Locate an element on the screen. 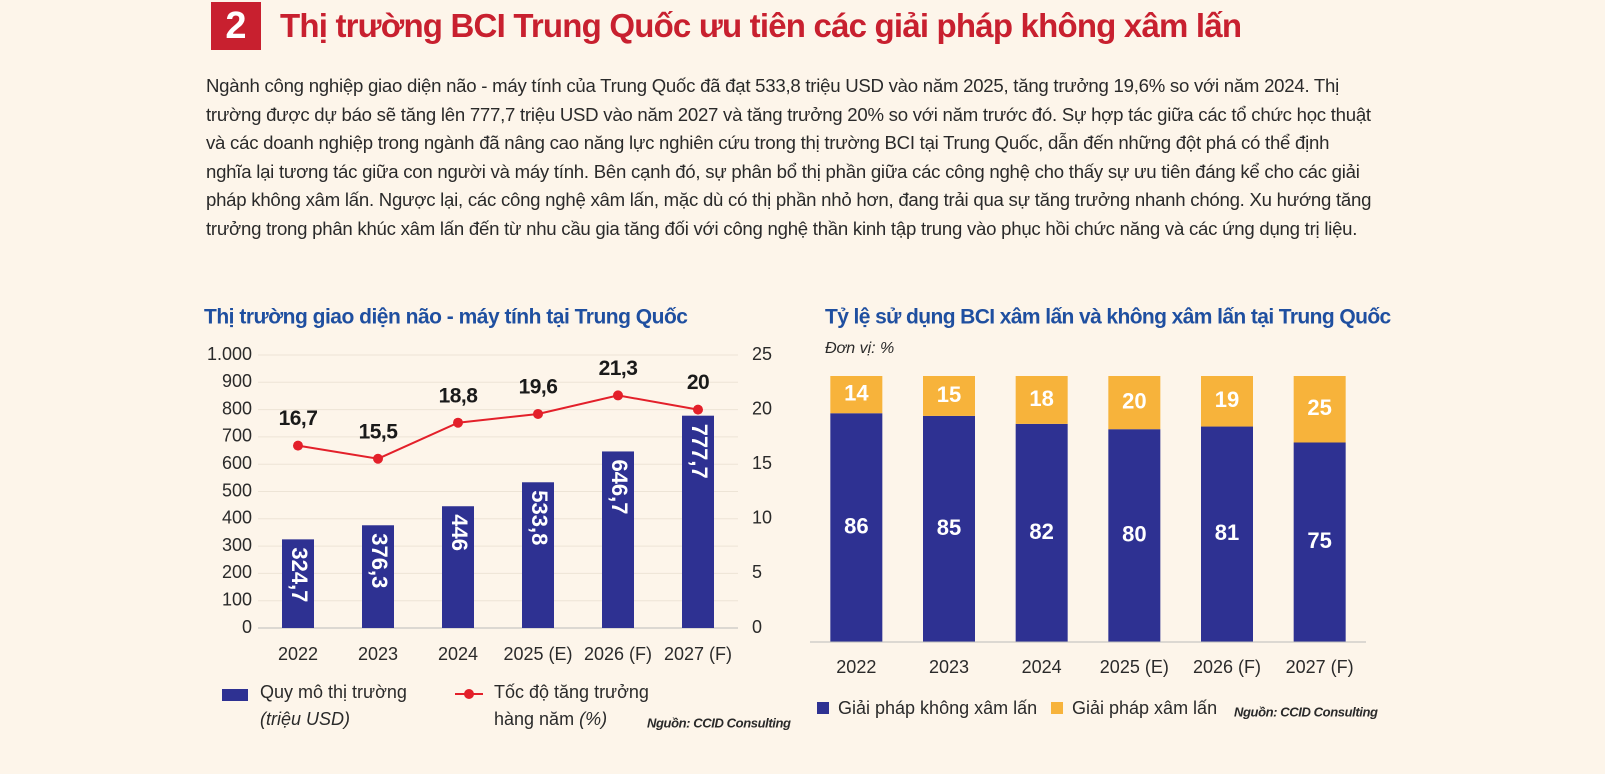 This screenshot has height=774, width=1605. segment-value-label: 80 is located at coordinates (1134, 533).